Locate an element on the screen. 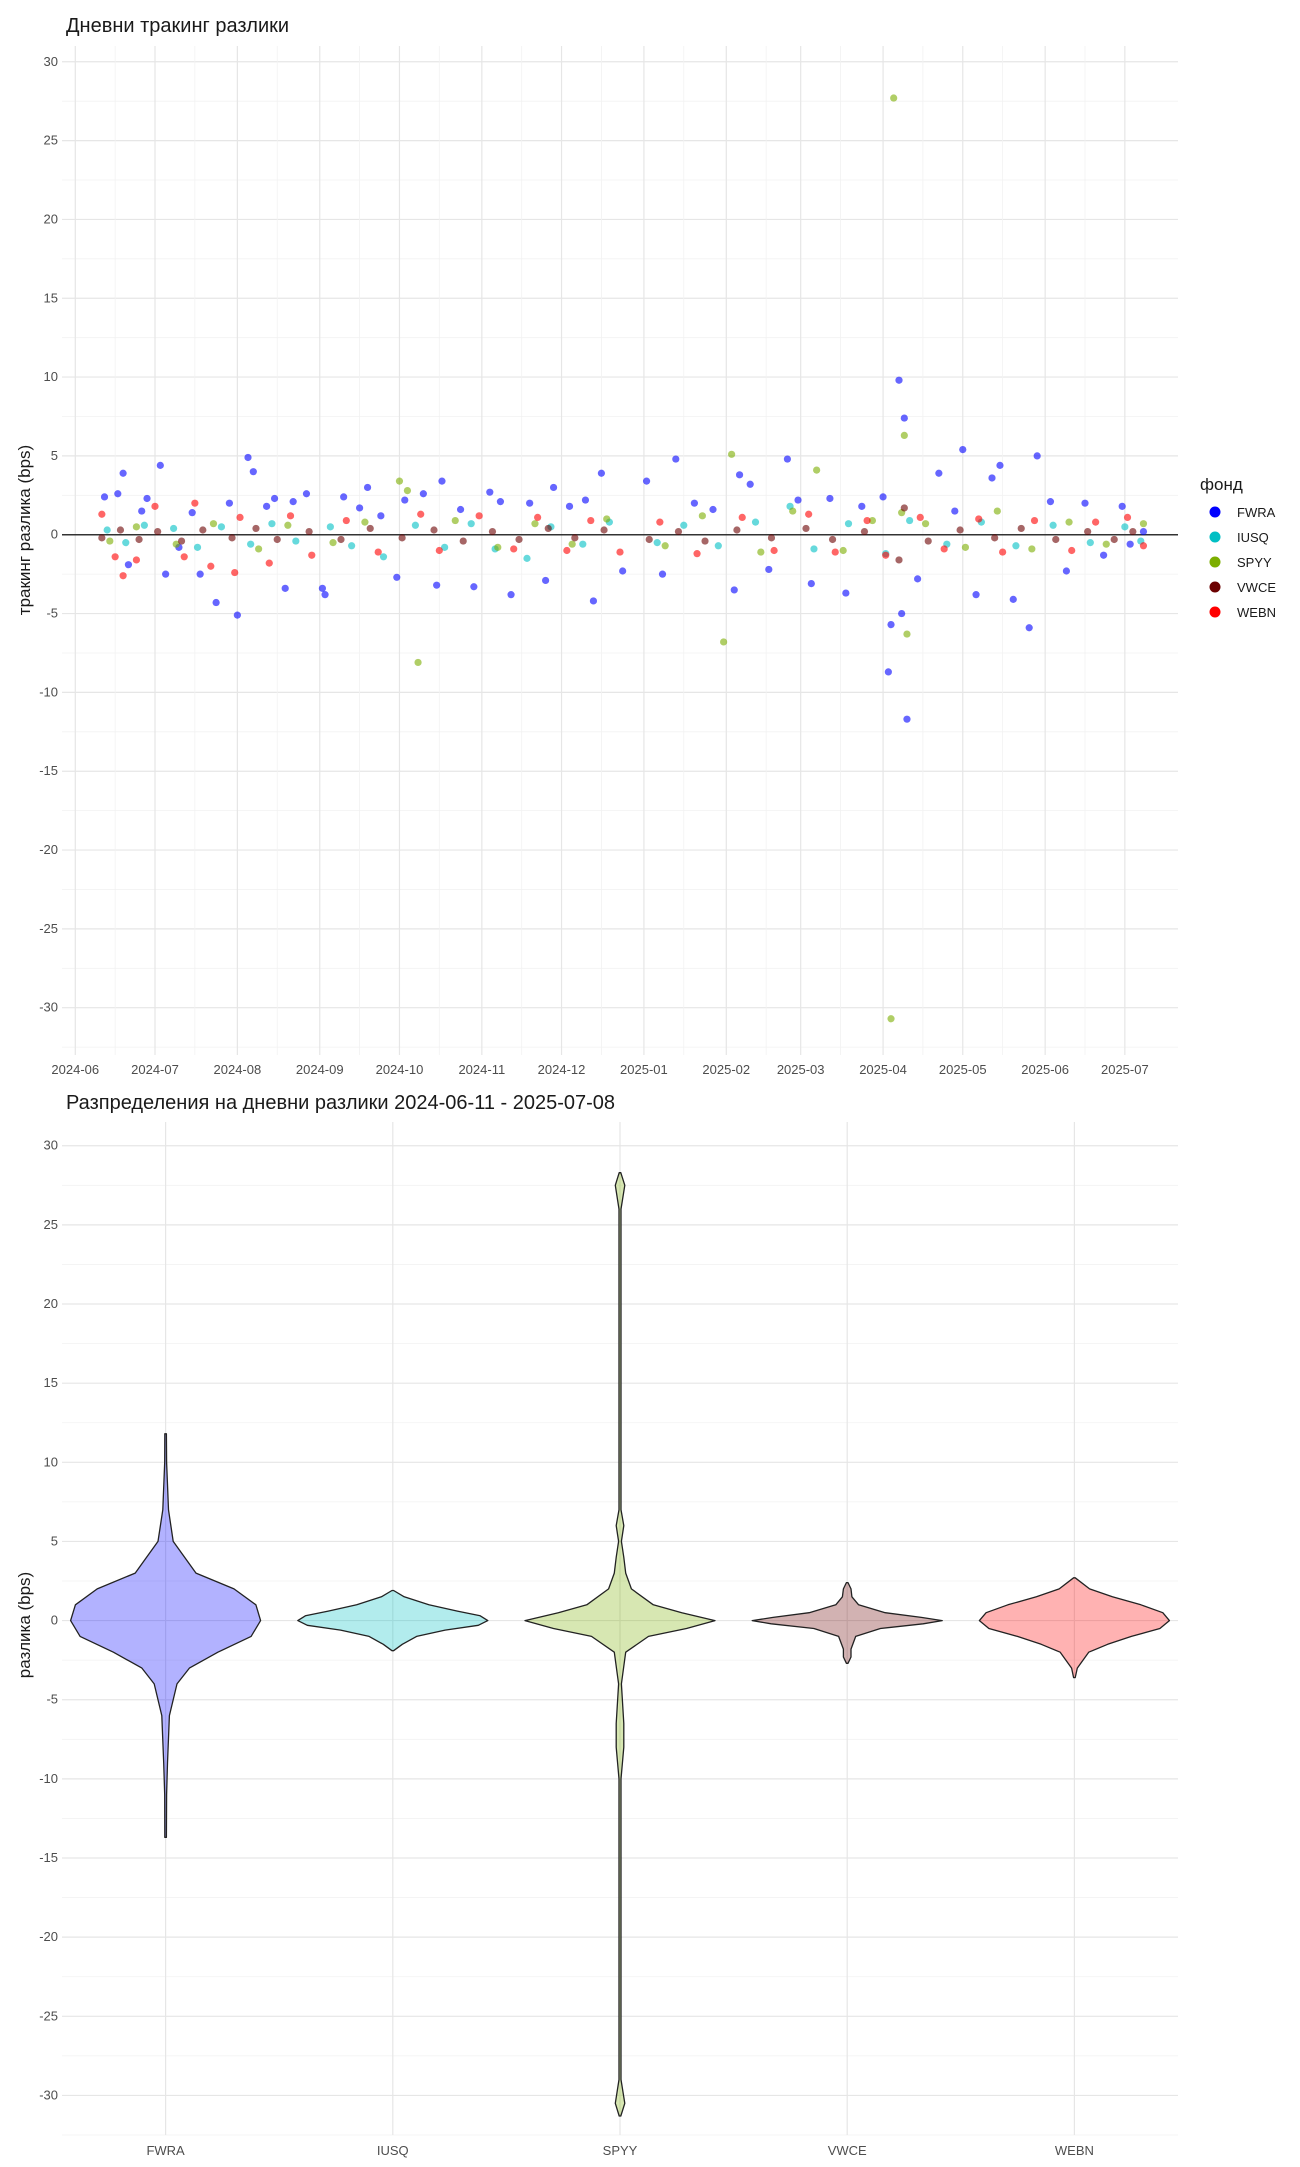 The height and width of the screenshot is (2167, 1300). x-tick-label: 2024-06 is located at coordinates (75, 1069).